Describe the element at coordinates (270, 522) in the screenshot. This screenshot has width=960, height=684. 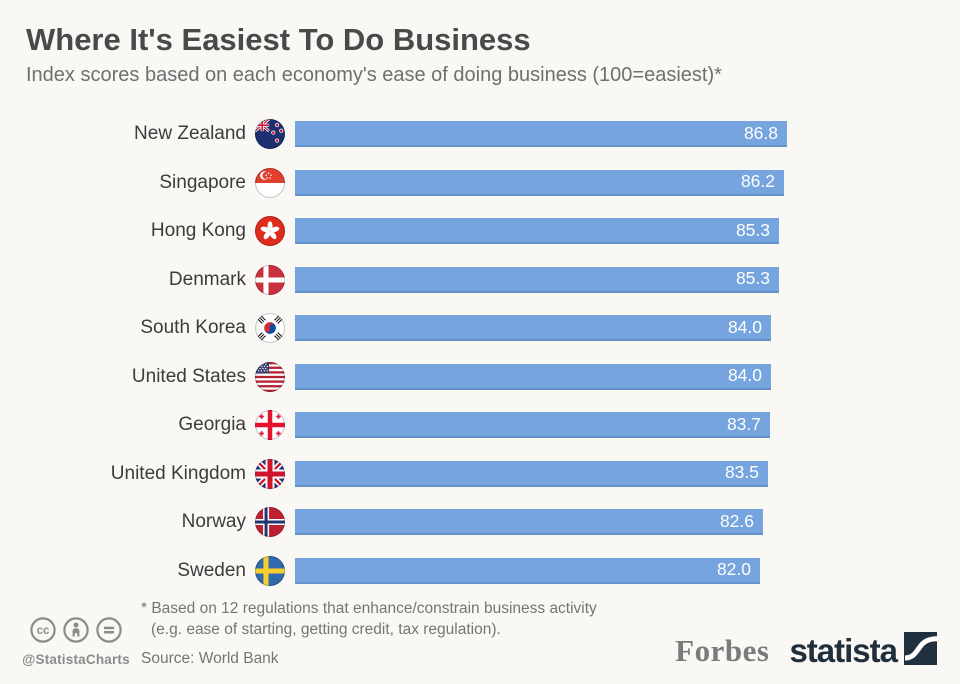
I see `norway-flag-icon` at that location.